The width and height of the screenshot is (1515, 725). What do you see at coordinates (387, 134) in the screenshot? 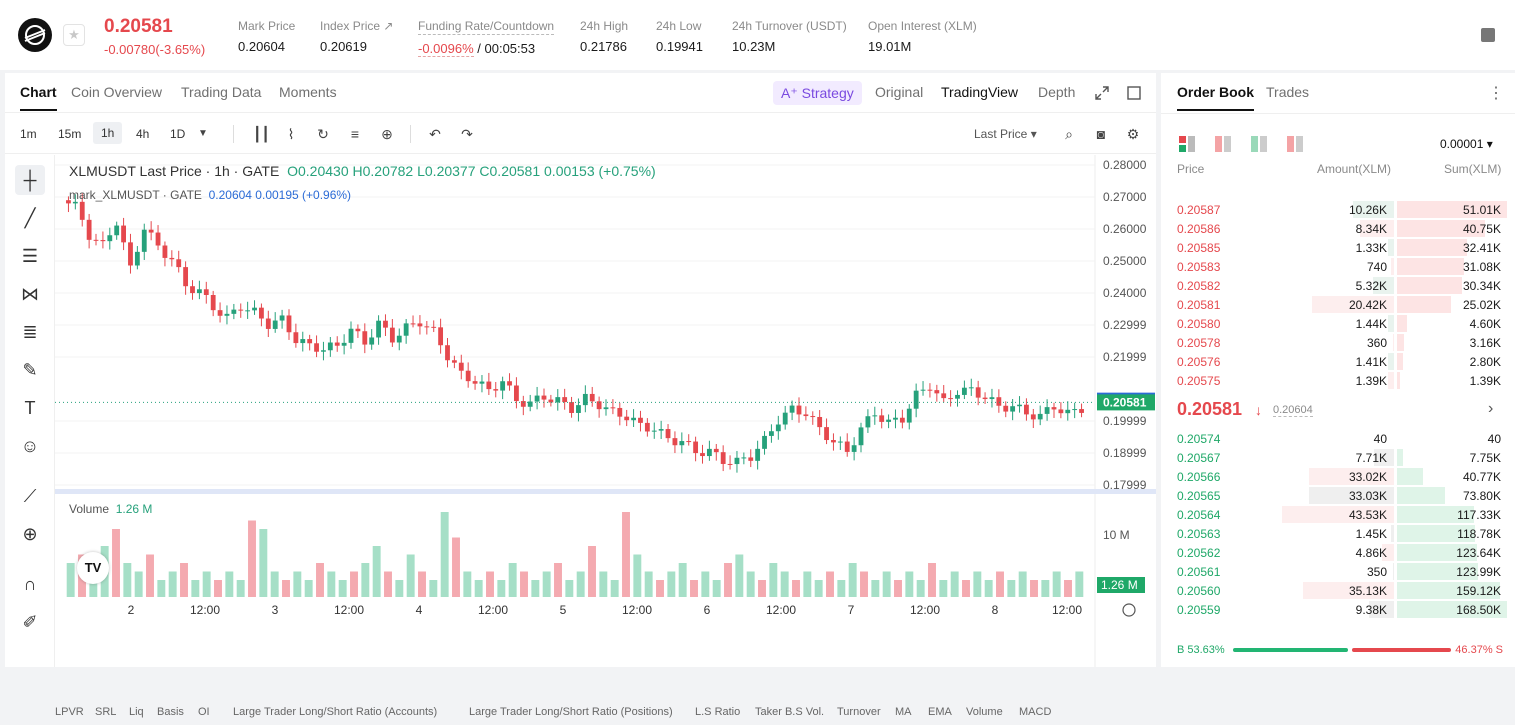
I see `add-alert-icon: ⊕` at bounding box center [387, 134].